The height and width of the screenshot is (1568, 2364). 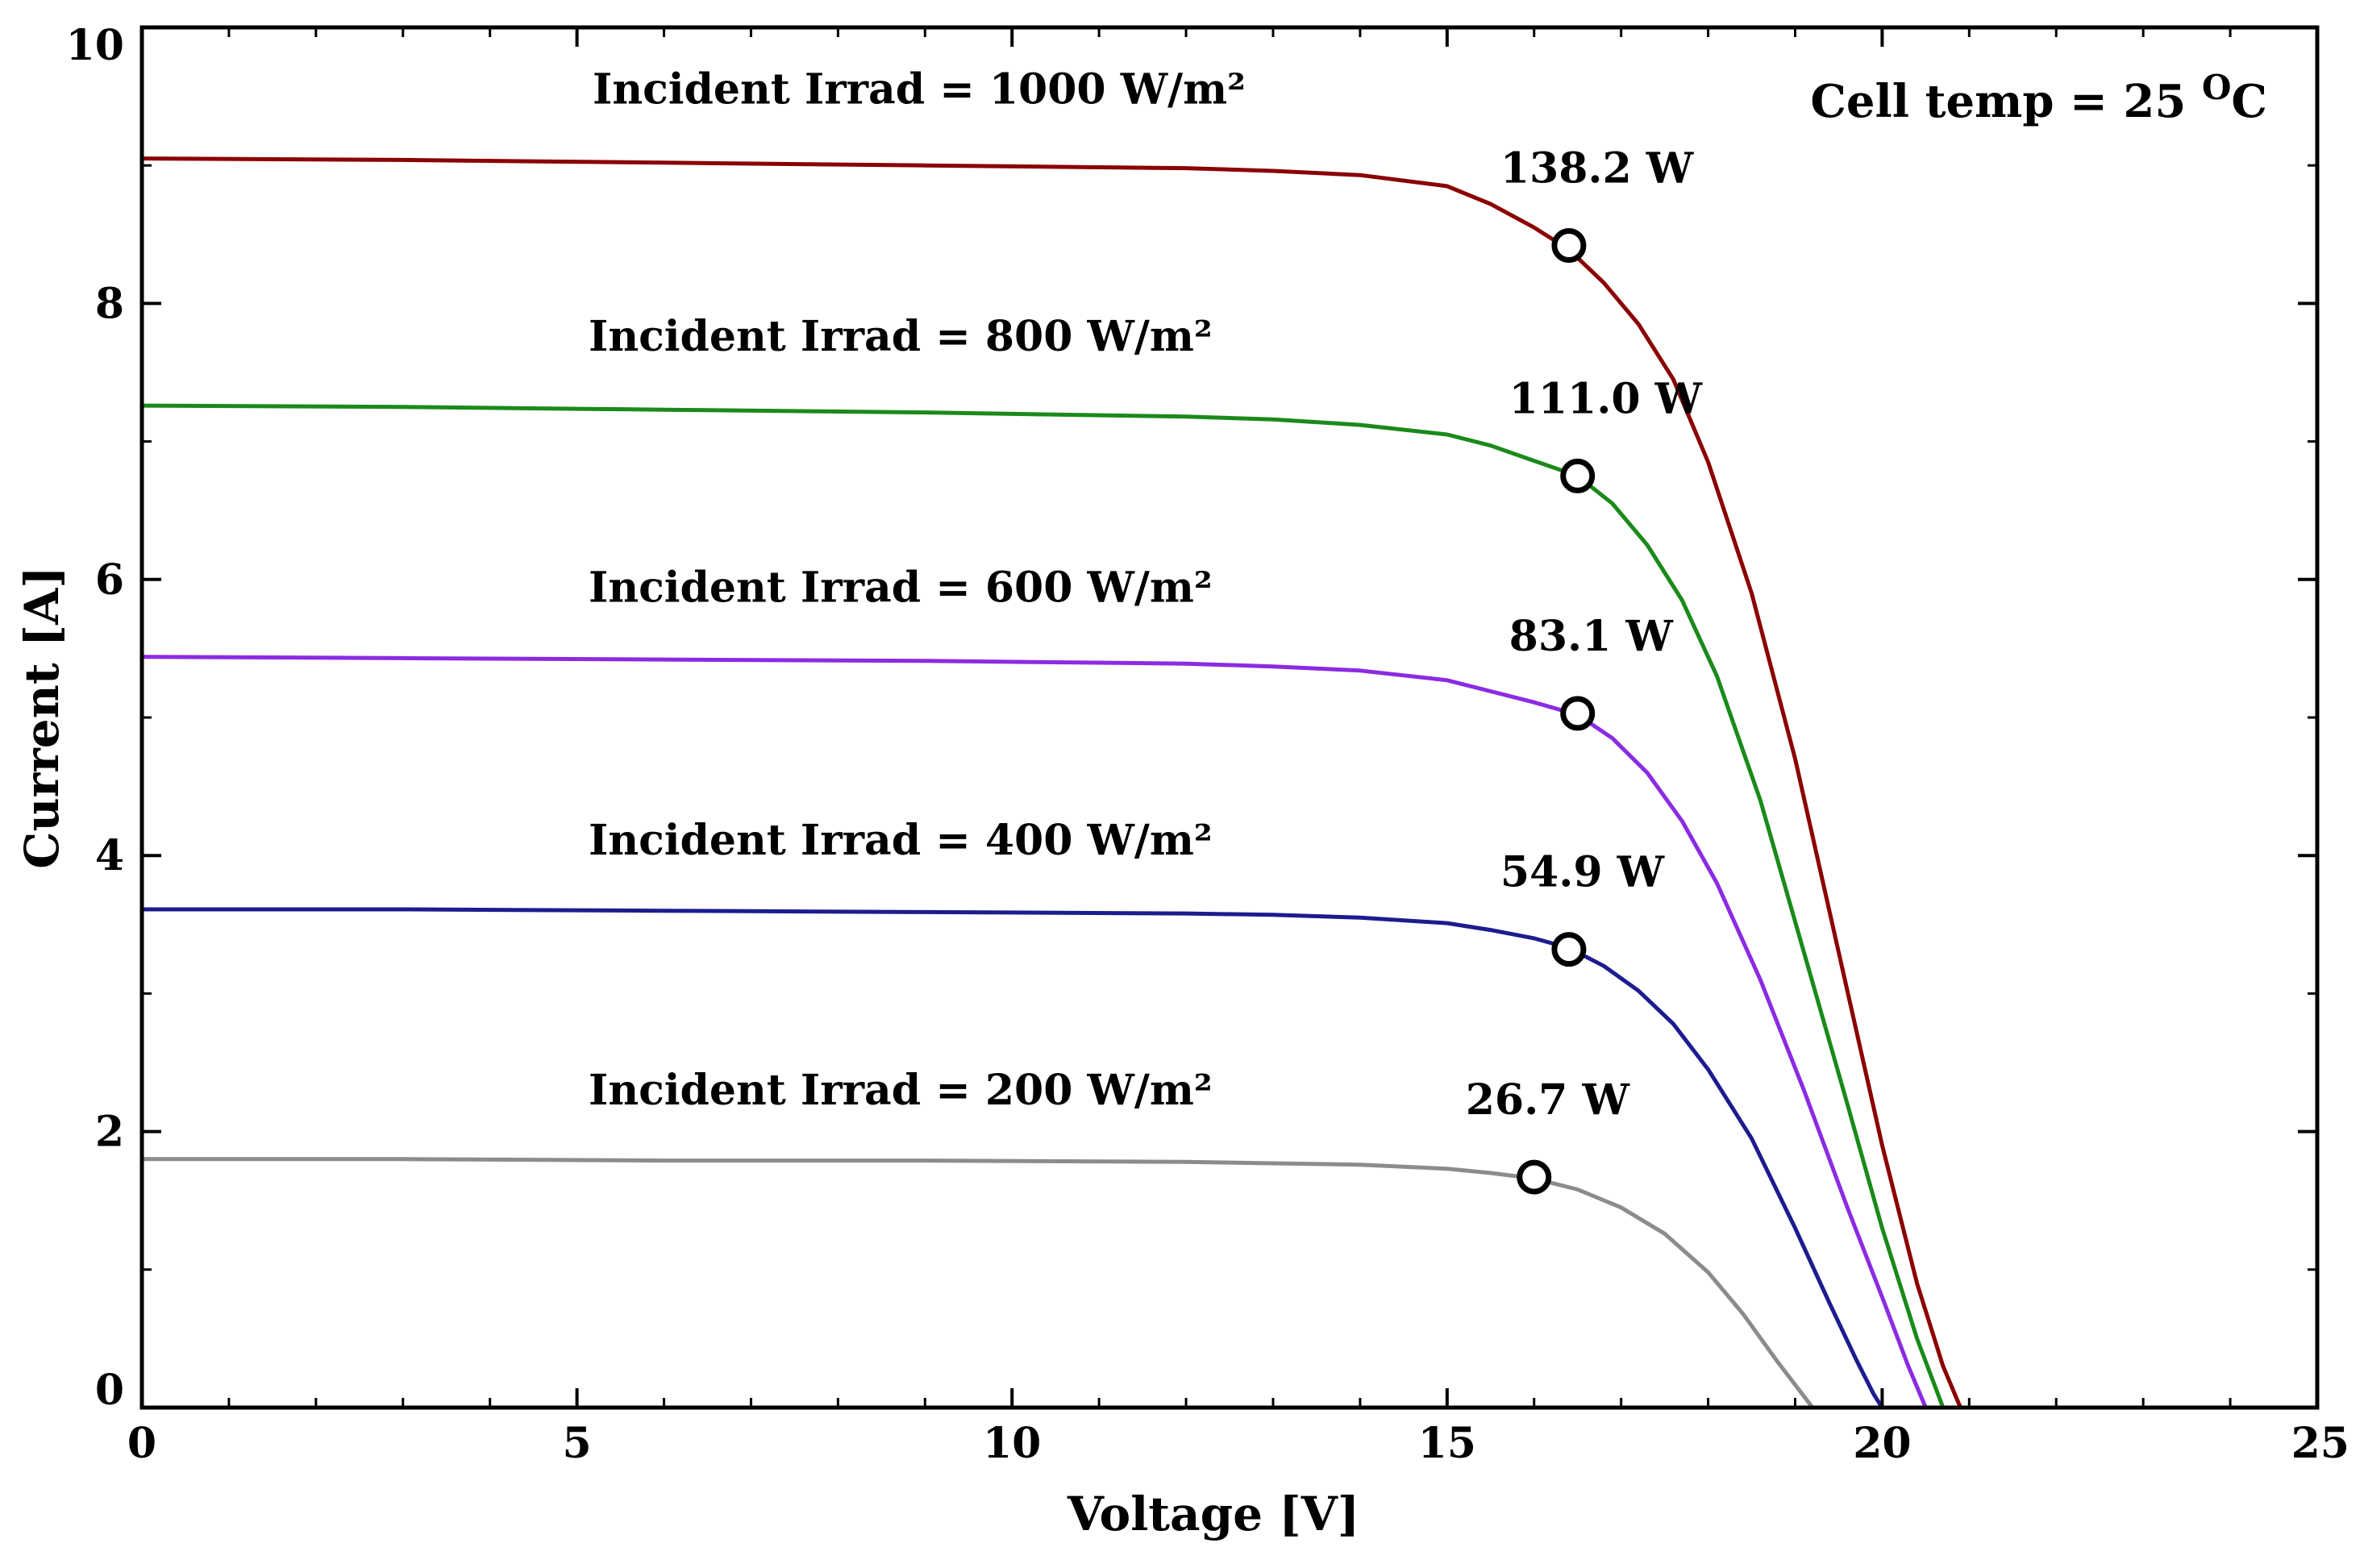 What do you see at coordinates (978, 1283) in the screenshot?
I see `series-line` at bounding box center [978, 1283].